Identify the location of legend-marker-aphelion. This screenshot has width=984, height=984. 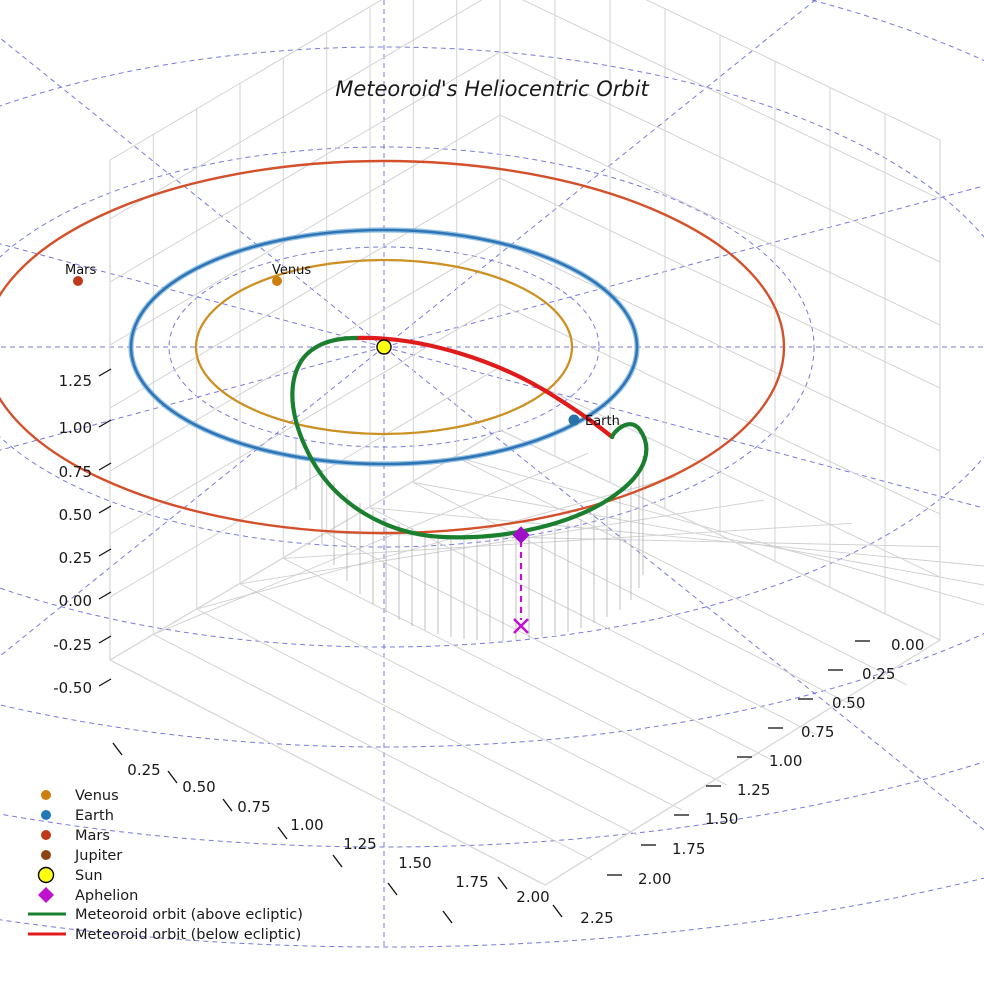
(46, 895).